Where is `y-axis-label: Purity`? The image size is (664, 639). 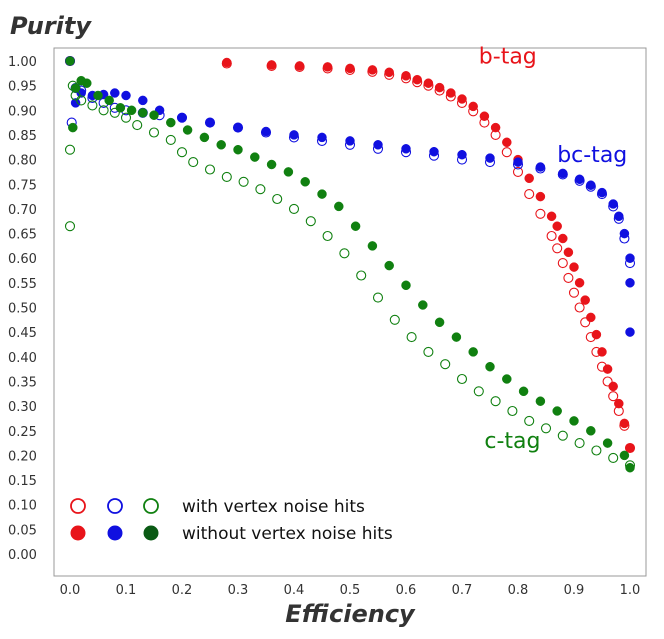 y-axis-label: Purity is located at coordinates (51, 26).